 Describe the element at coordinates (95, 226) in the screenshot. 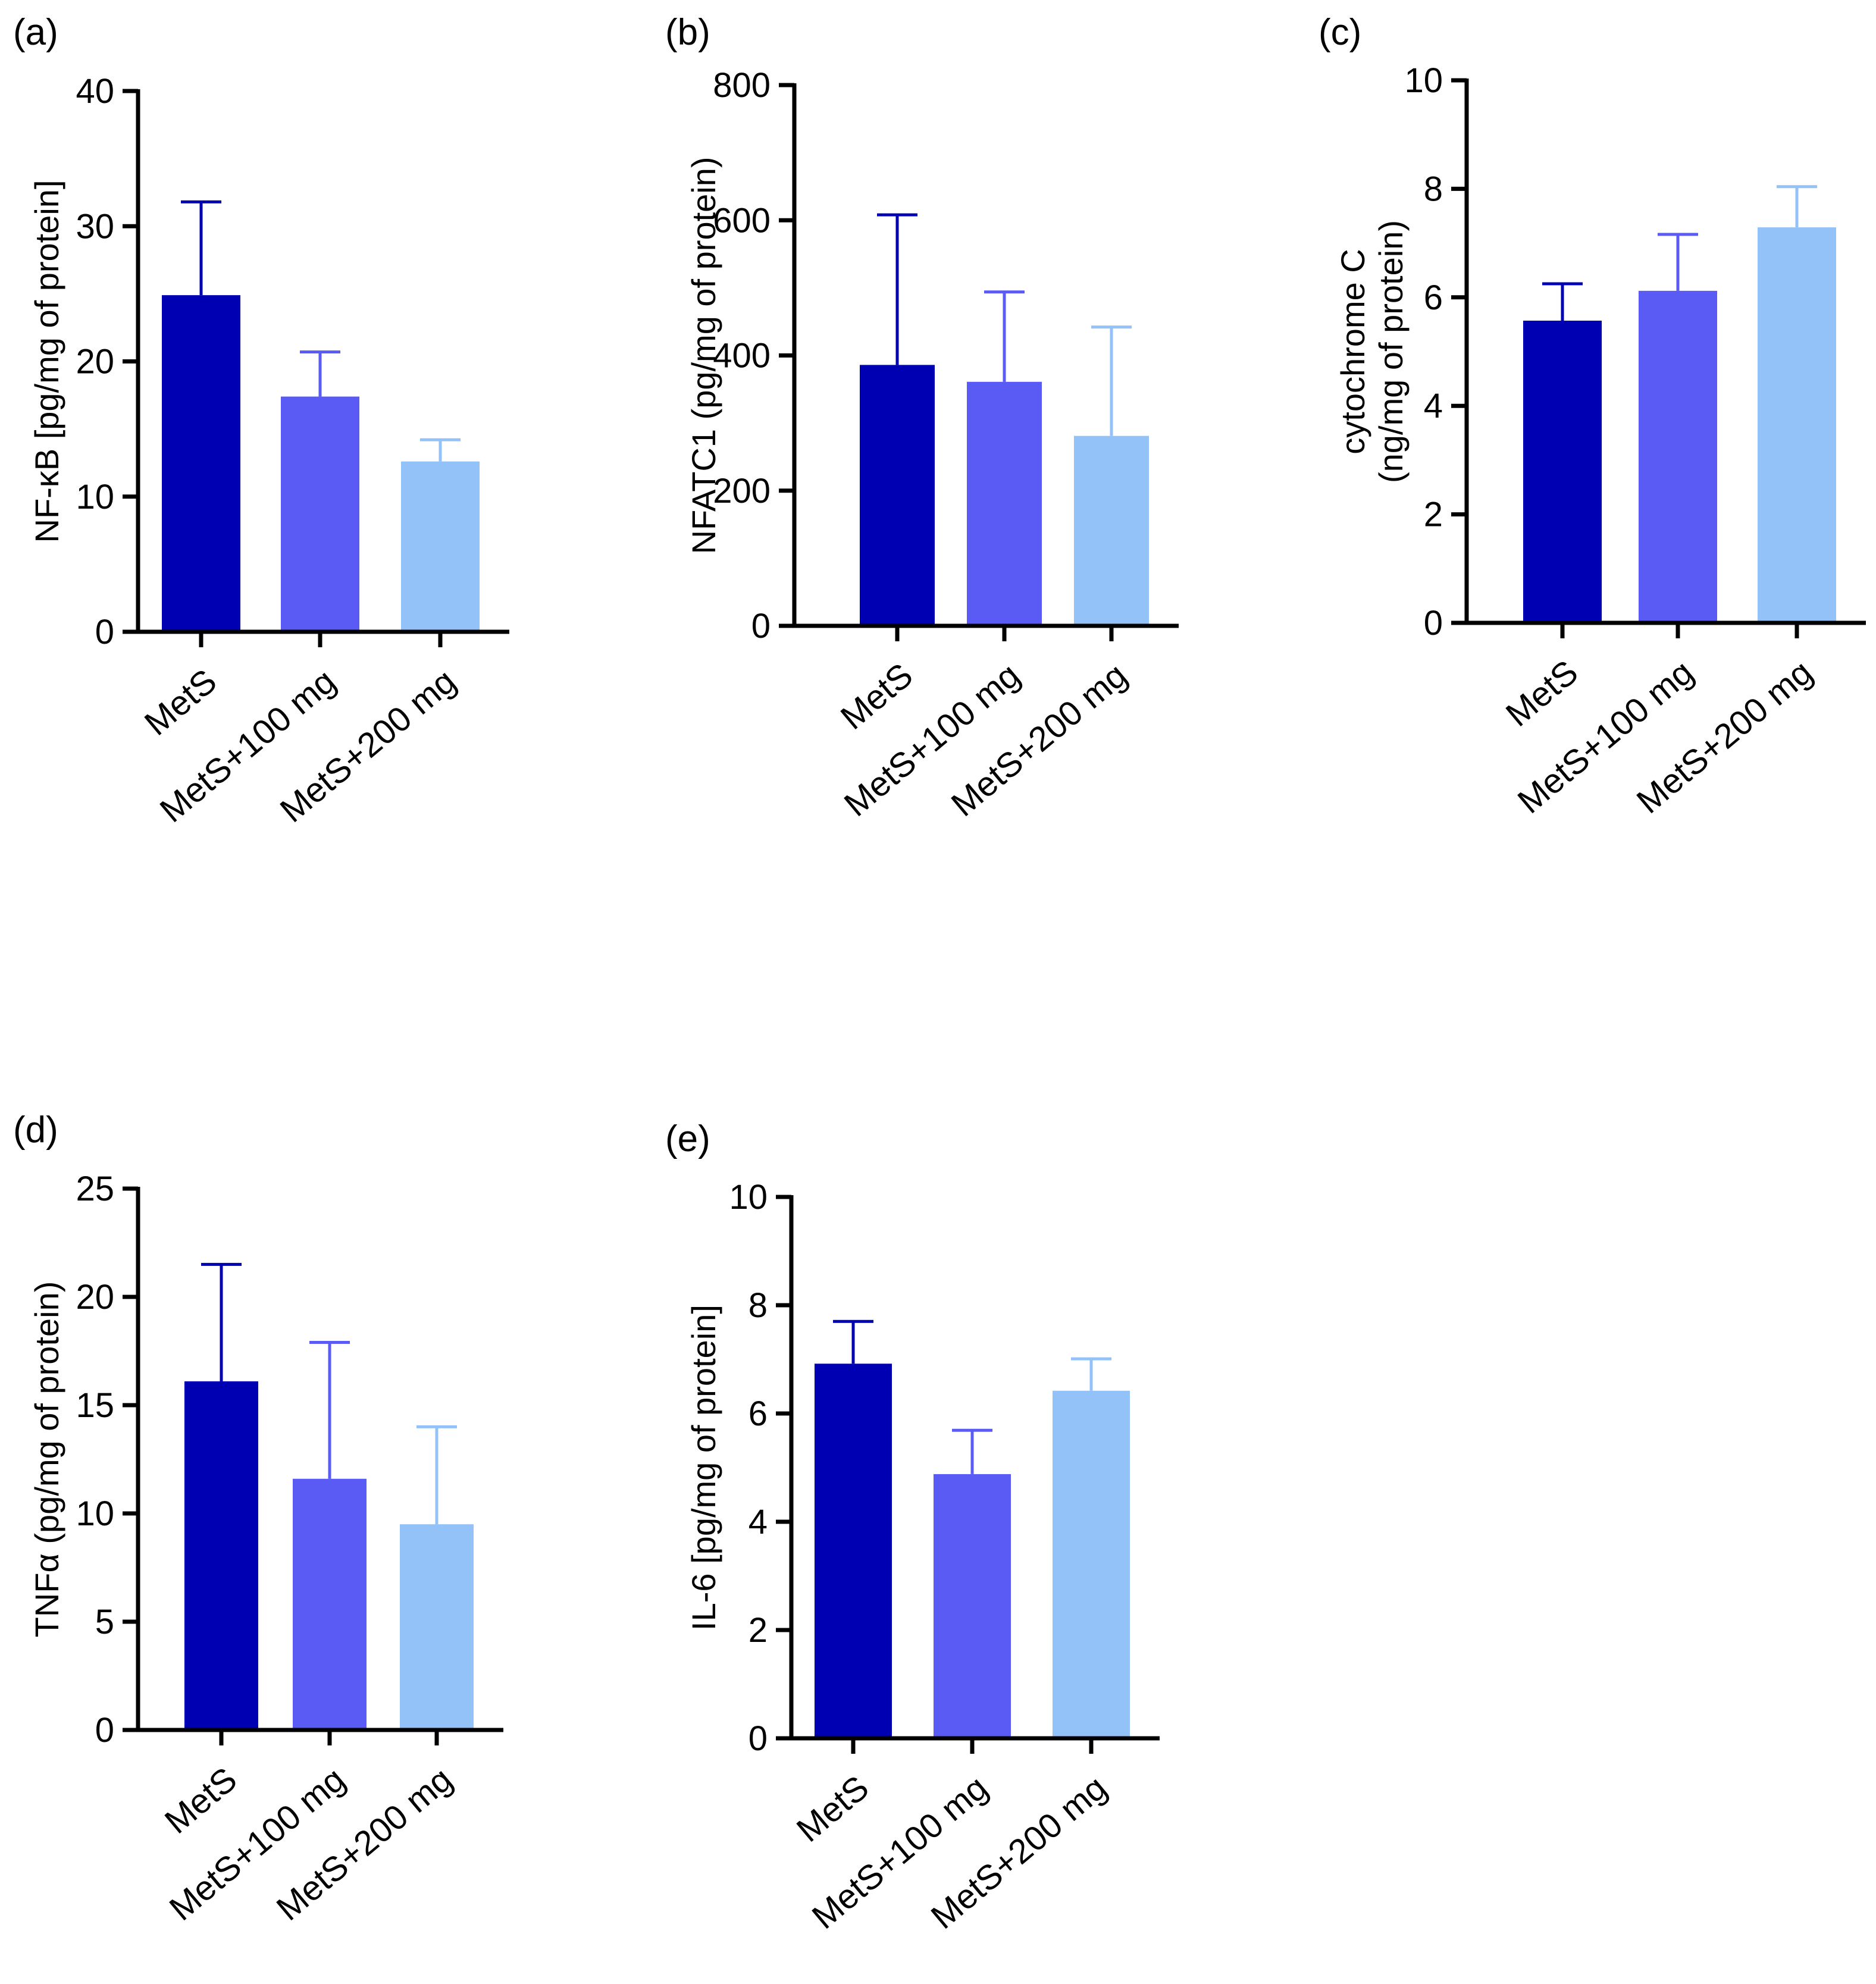

I see `y-tick-label: 30` at that location.